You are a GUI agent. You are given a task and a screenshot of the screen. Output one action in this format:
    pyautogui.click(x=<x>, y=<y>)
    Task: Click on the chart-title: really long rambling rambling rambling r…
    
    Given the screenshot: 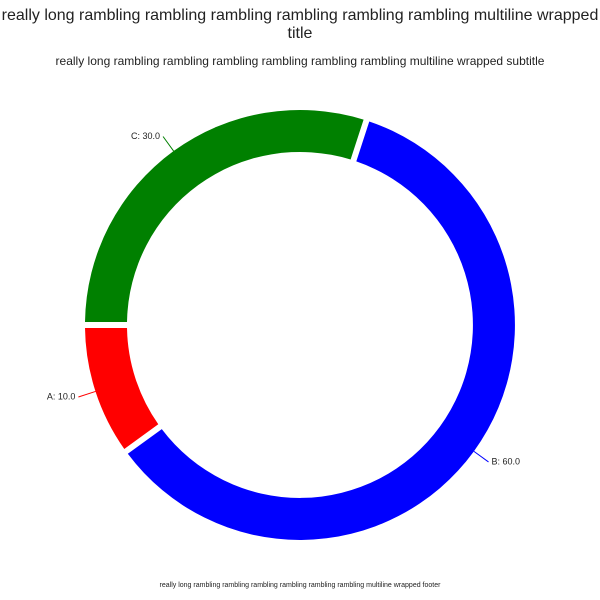 What is the action you would take?
    pyautogui.click(x=300, y=24)
    